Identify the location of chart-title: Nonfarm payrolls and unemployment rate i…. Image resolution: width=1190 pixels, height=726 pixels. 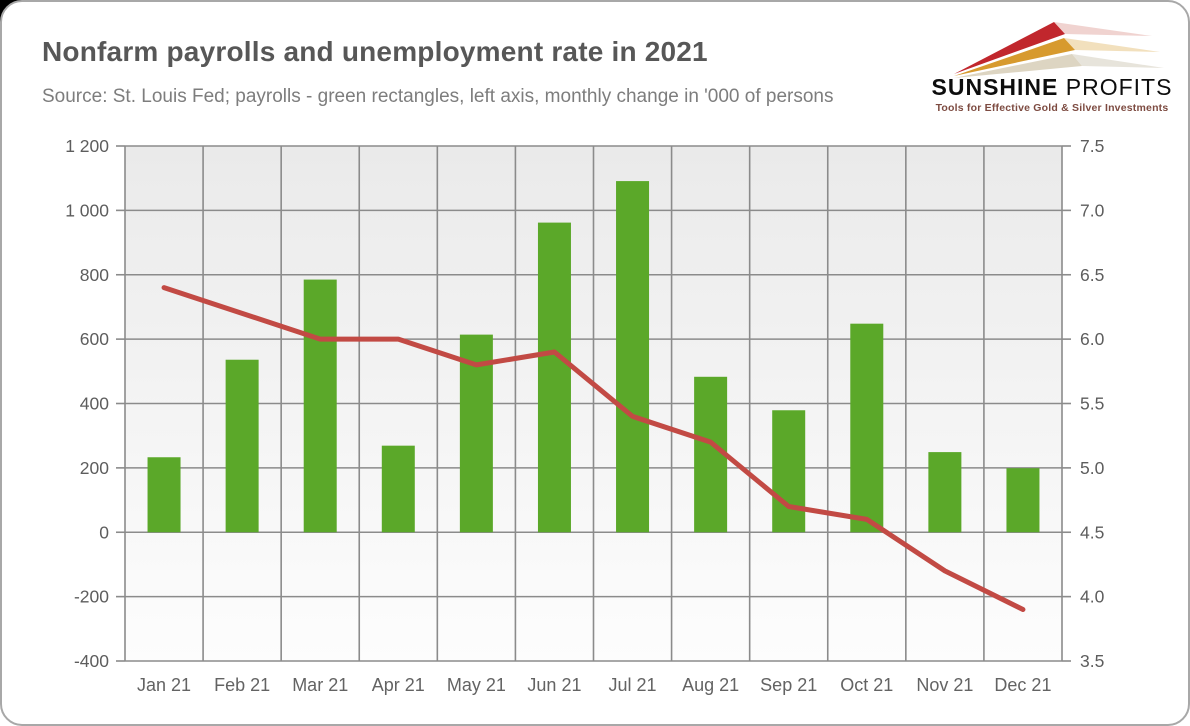
(375, 51).